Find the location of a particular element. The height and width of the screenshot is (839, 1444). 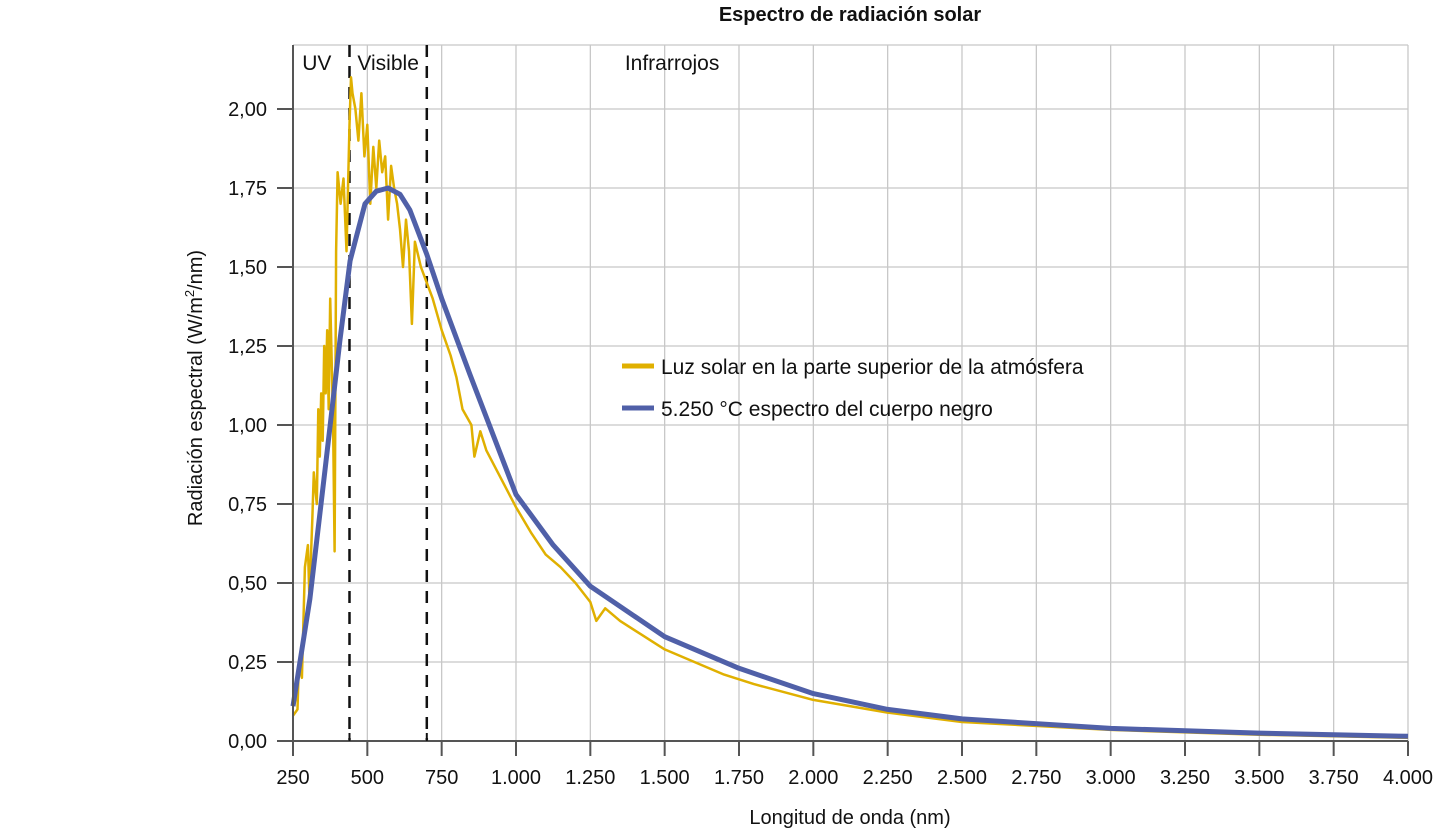

y-tick-label: 2,00 is located at coordinates (247, 110).